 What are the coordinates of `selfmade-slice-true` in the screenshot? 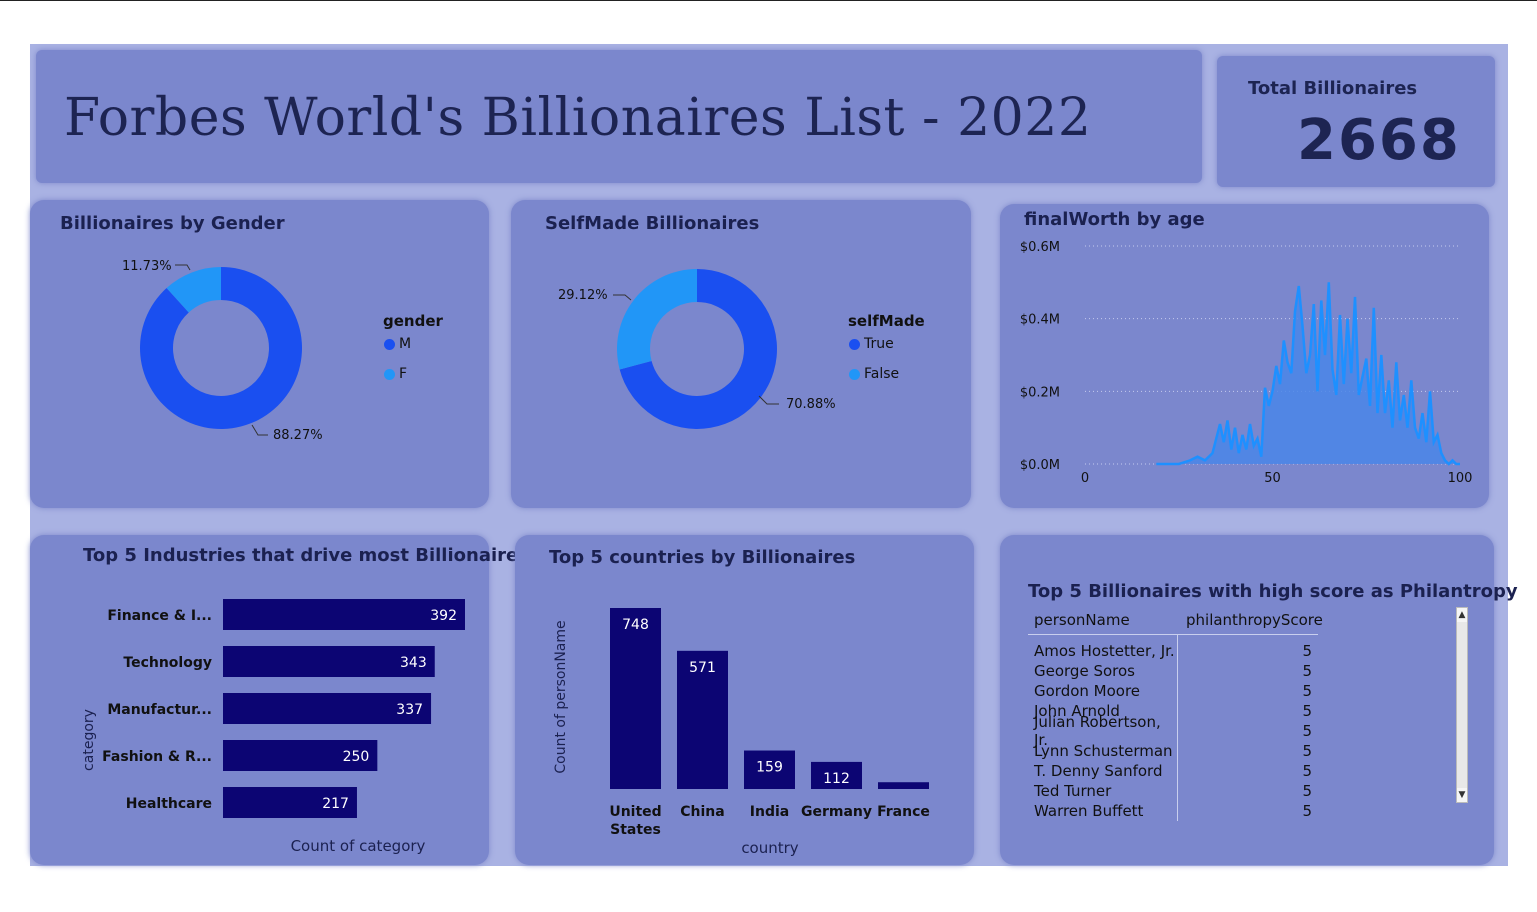 It's located at (698, 349).